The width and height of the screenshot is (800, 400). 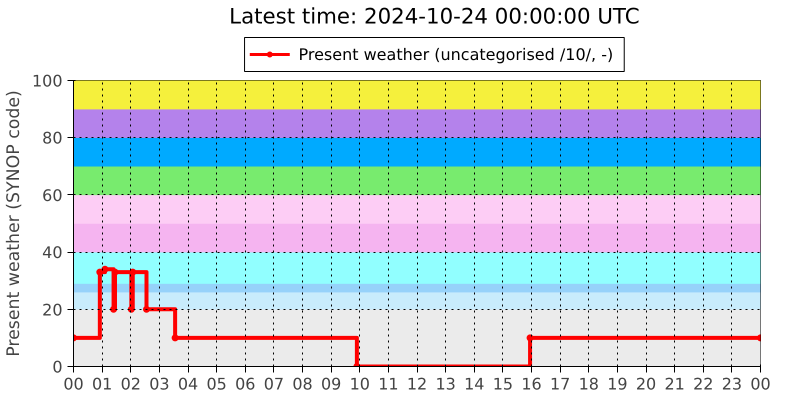 I want to click on x-tick-label: 23, so click(x=732, y=384).